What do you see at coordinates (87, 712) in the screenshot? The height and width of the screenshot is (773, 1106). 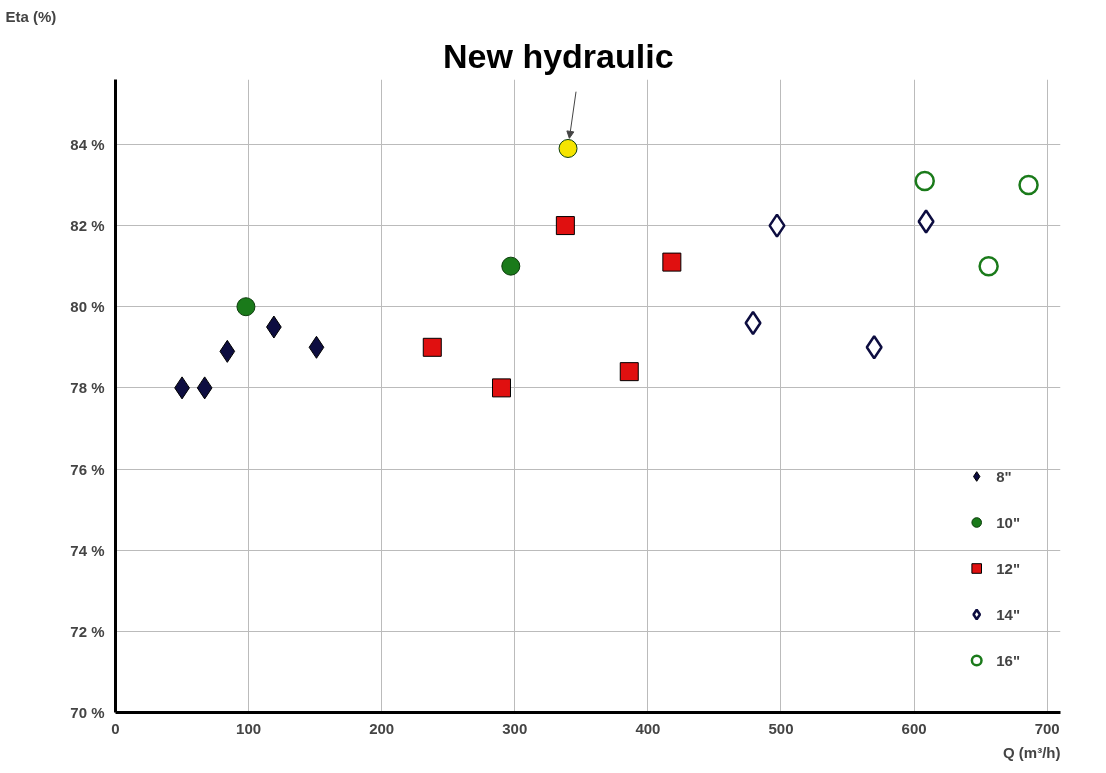 I see `y-tick-label: 70 %` at bounding box center [87, 712].